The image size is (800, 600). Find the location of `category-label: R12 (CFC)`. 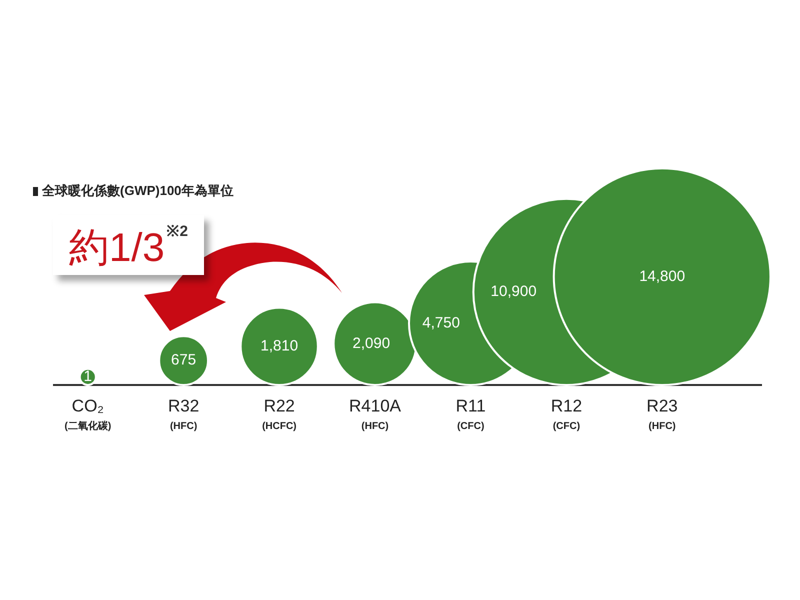

category-label: R12 (CFC) is located at coordinates (566, 414).